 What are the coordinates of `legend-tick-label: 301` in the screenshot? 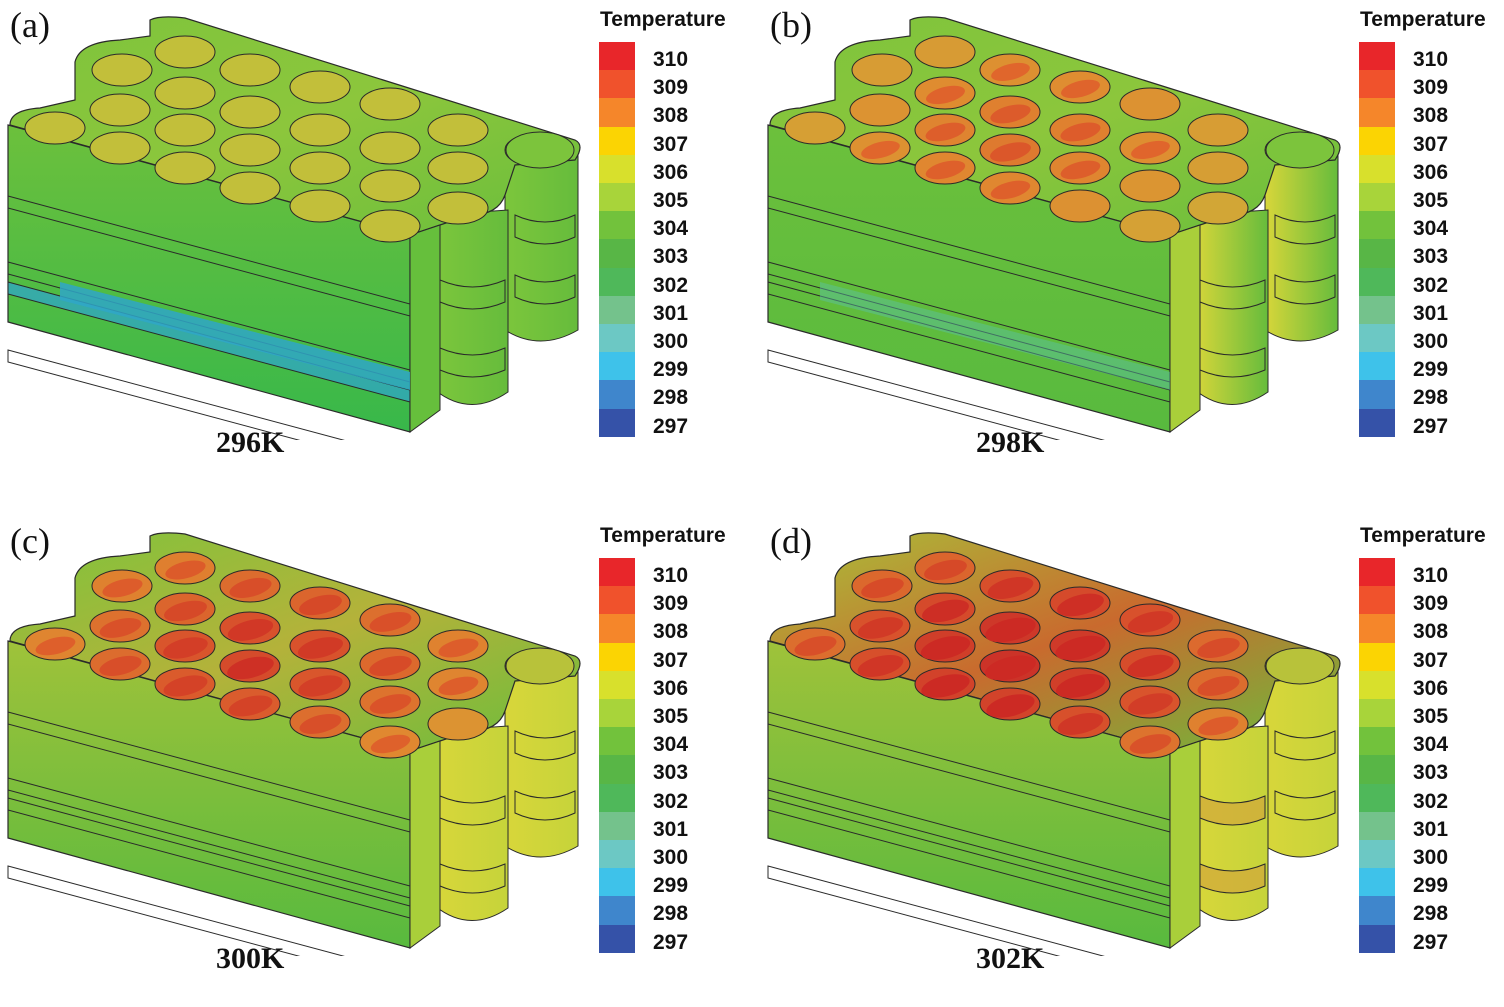 It's located at (1431, 313).